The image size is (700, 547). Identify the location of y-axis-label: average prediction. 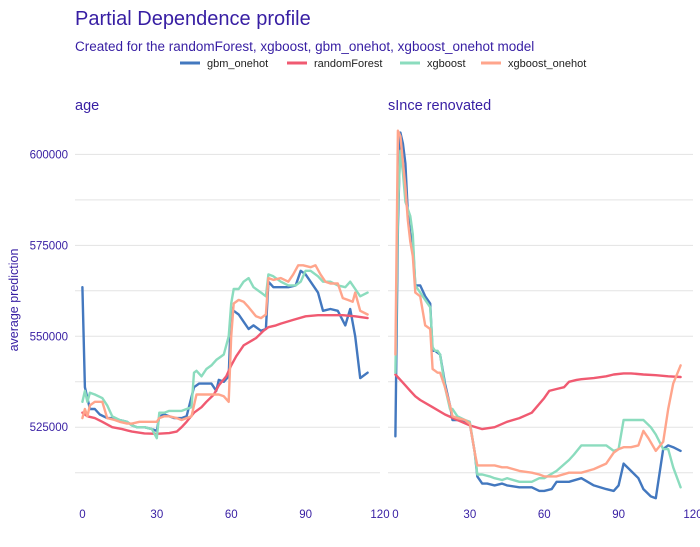
(14, 300).